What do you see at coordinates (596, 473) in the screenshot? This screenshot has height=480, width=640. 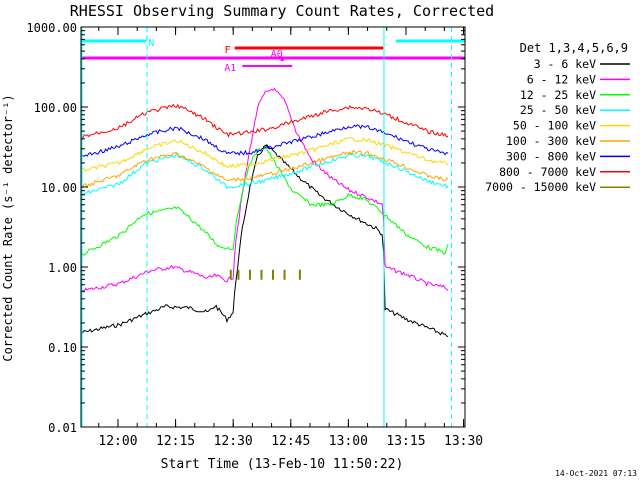 I see `footer-date: 14-Oct-2021 07:13` at bounding box center [596, 473].